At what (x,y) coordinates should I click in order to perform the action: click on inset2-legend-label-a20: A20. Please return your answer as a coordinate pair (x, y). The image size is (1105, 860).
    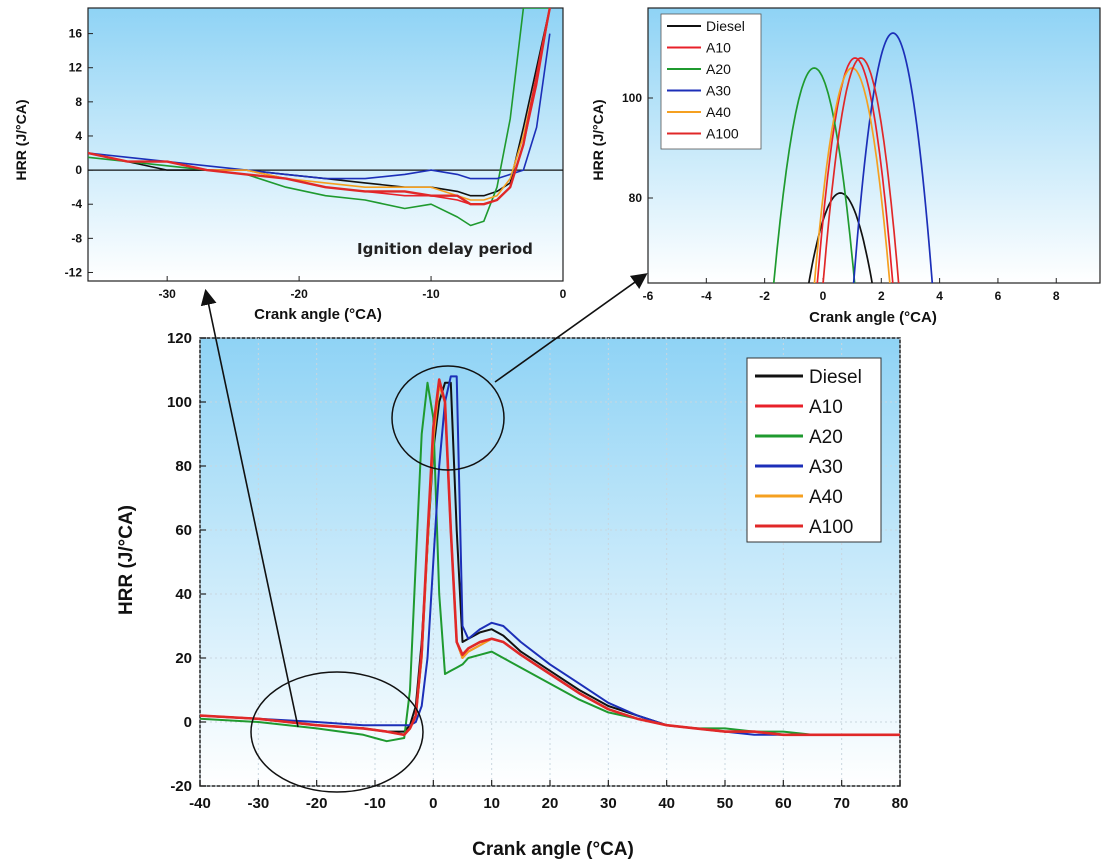
    Looking at the image, I should click on (718, 69).